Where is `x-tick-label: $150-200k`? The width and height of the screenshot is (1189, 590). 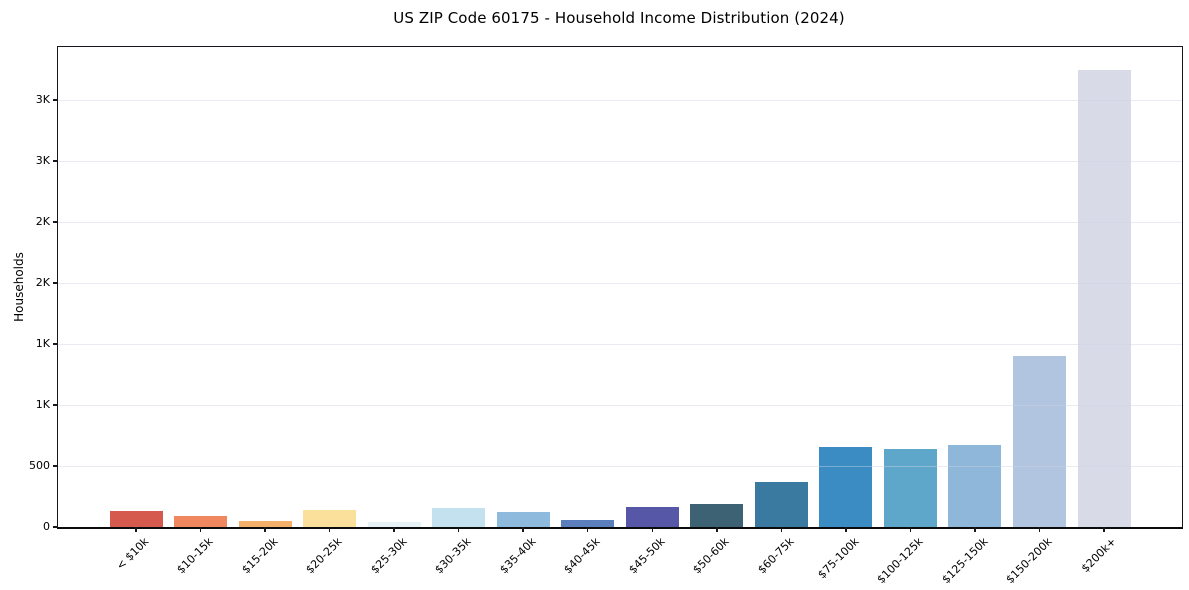
x-tick-label: $150-200k is located at coordinates (1029, 561).